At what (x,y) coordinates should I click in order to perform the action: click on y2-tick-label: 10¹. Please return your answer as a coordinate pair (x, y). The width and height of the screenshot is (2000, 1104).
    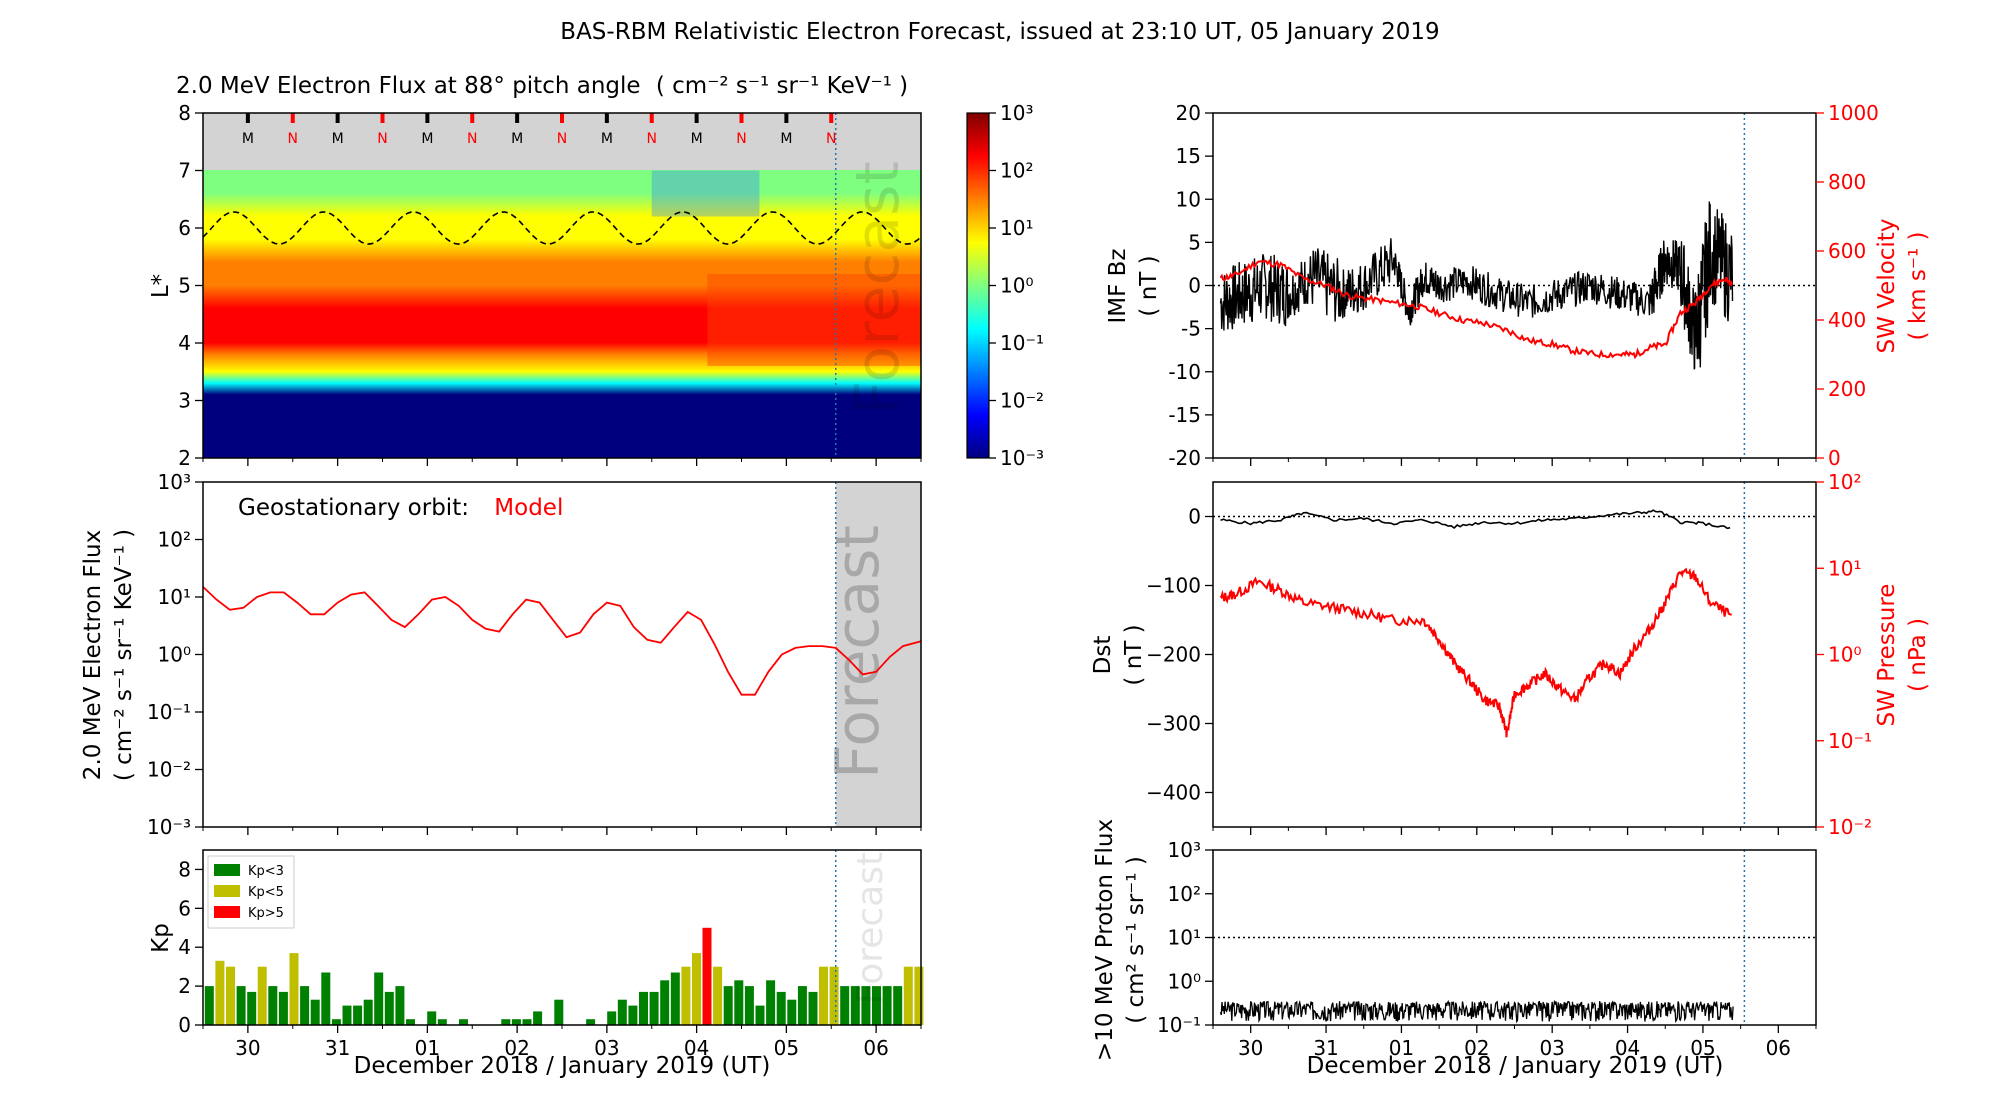
    Looking at the image, I should click on (1844, 568).